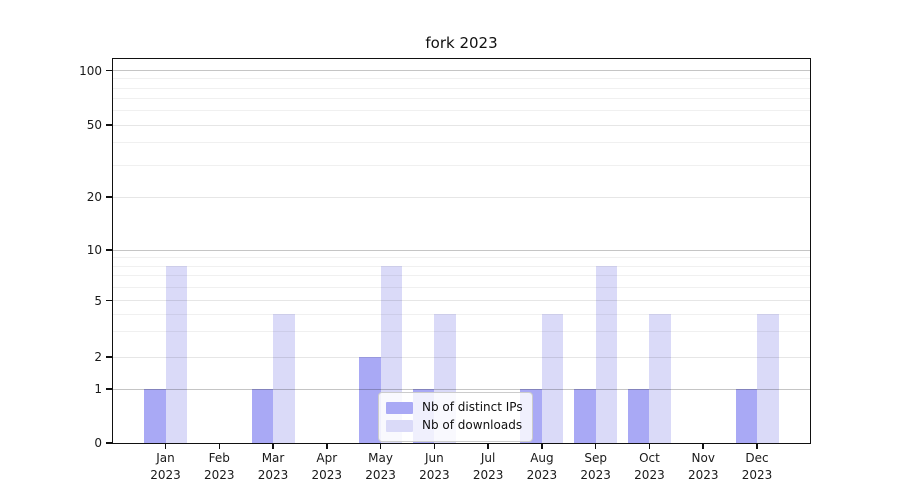  What do you see at coordinates (434, 466) in the screenshot?
I see `x-tick-label: Jun 2023` at bounding box center [434, 466].